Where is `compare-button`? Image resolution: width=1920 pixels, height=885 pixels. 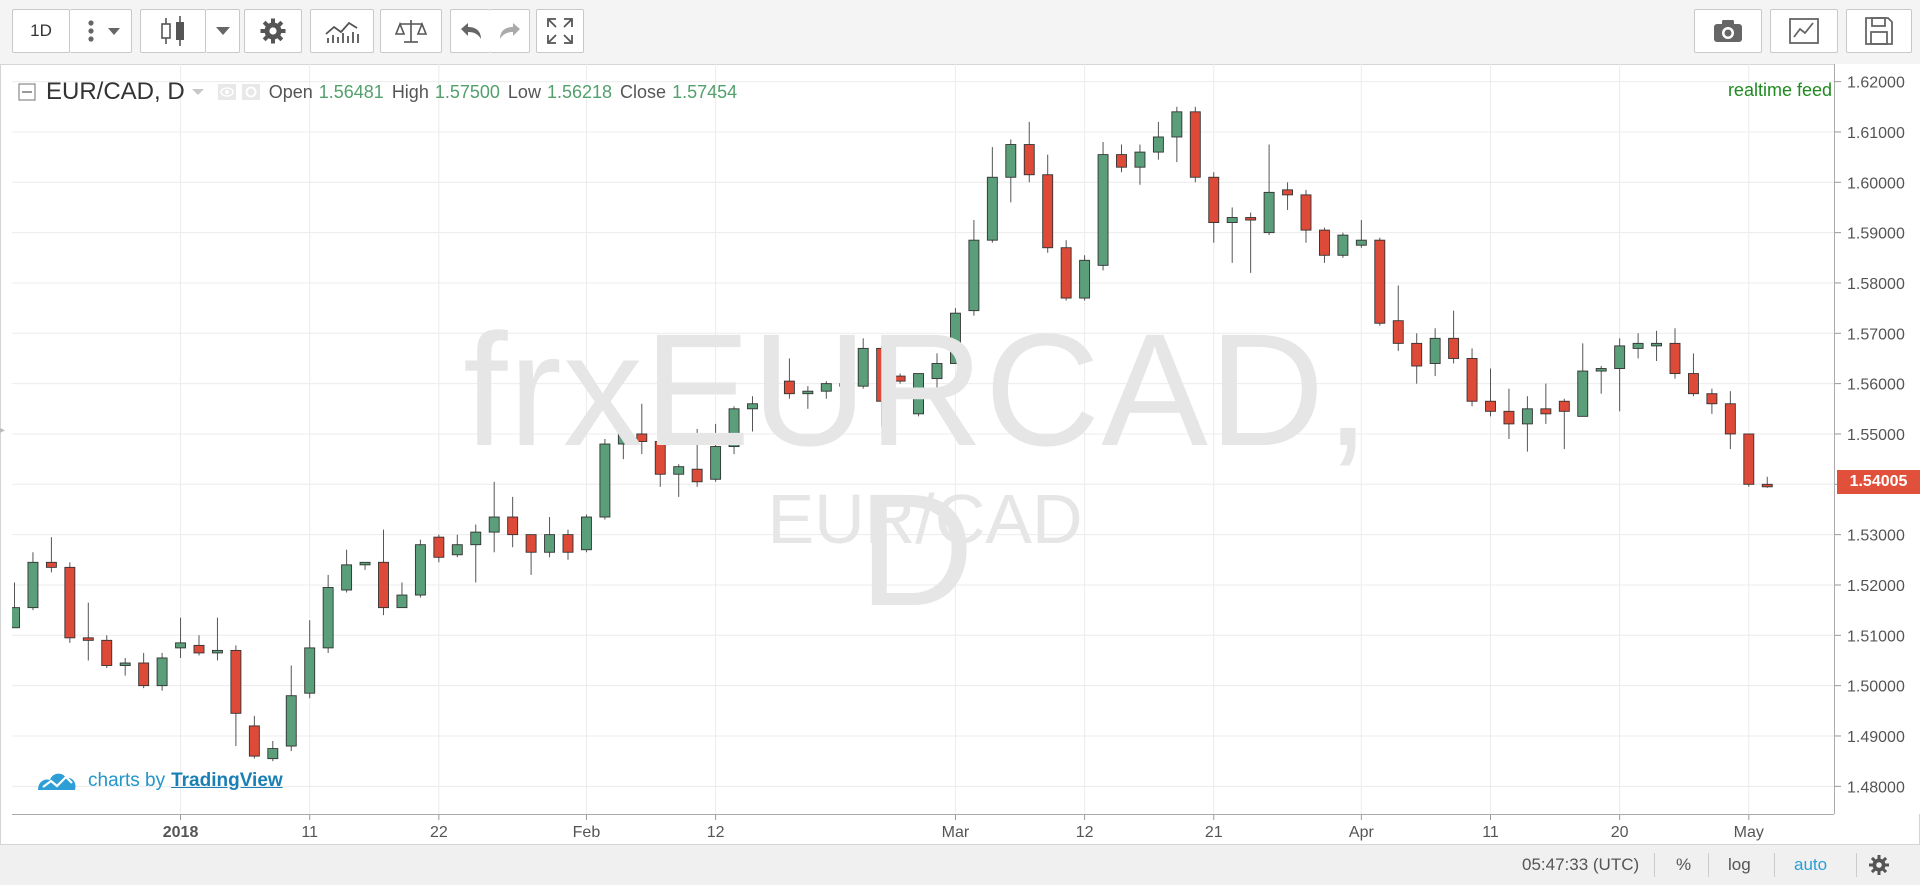 compare-button is located at coordinates (411, 31).